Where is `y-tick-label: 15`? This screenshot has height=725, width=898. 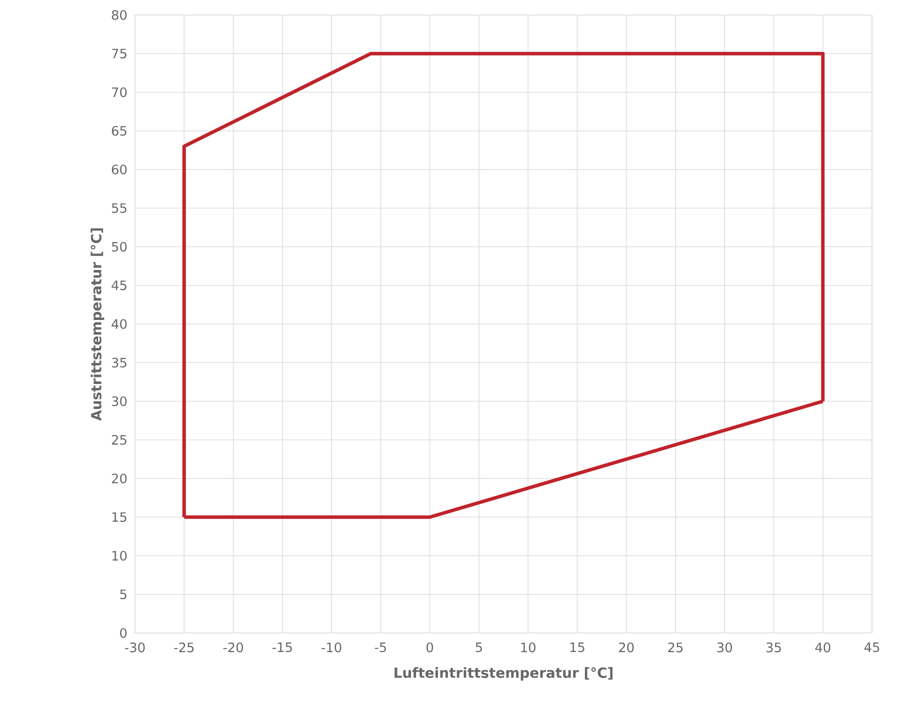 y-tick-label: 15 is located at coordinates (119, 517).